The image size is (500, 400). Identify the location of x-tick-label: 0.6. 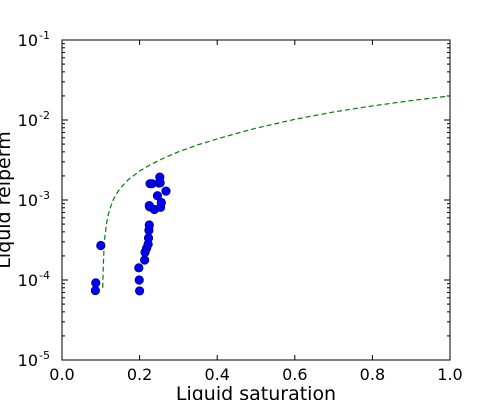
(294, 374).